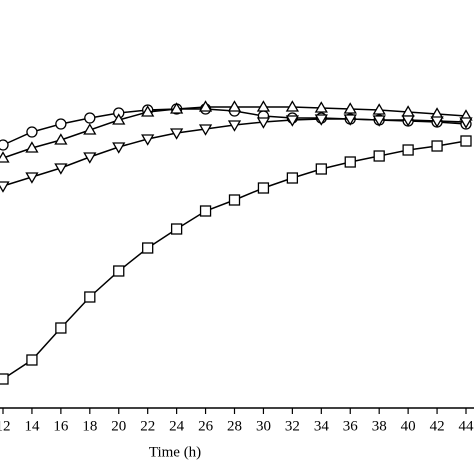  Describe the element at coordinates (89, 426) in the screenshot. I see `x-tick-label: 18` at that location.